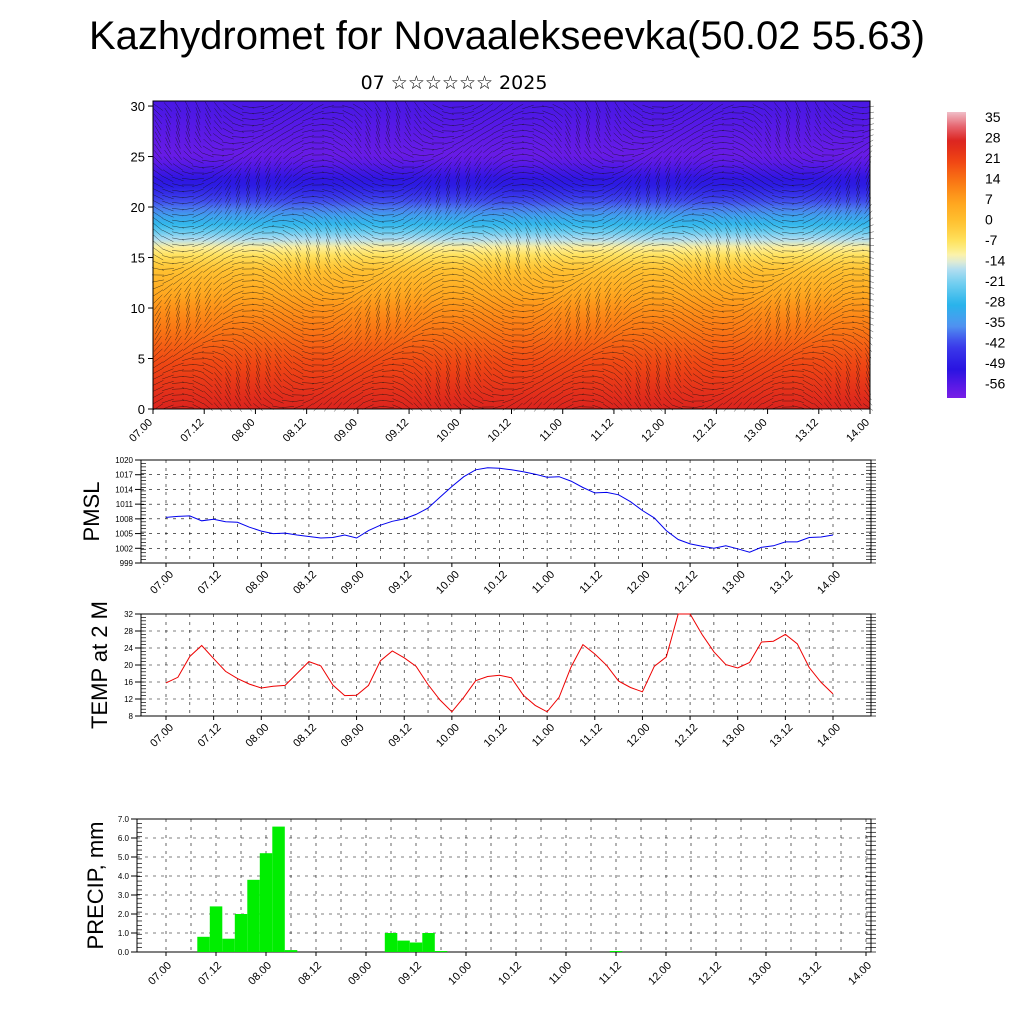  I want to click on x-tick-label: 07.00, so click(160, 974).